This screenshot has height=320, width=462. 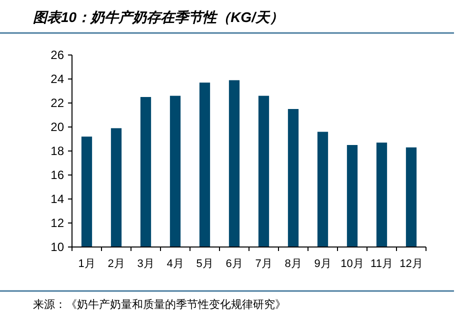 What do you see at coordinates (57, 223) in the screenshot?
I see `y-tick-label: 12` at bounding box center [57, 223].